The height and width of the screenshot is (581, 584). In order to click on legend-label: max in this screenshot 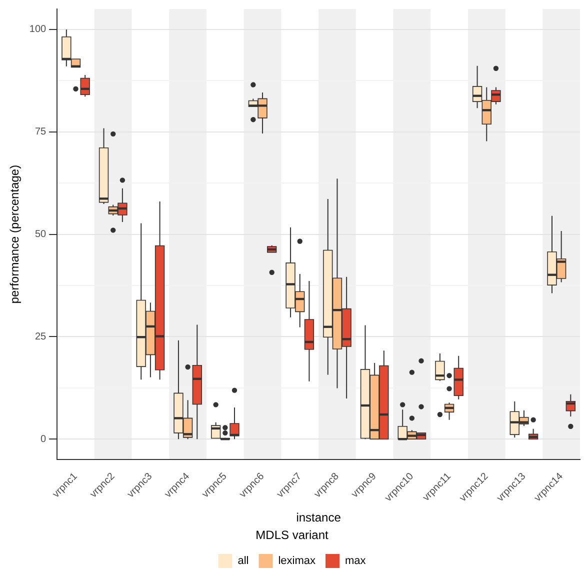, I will do `click(355, 561)`.